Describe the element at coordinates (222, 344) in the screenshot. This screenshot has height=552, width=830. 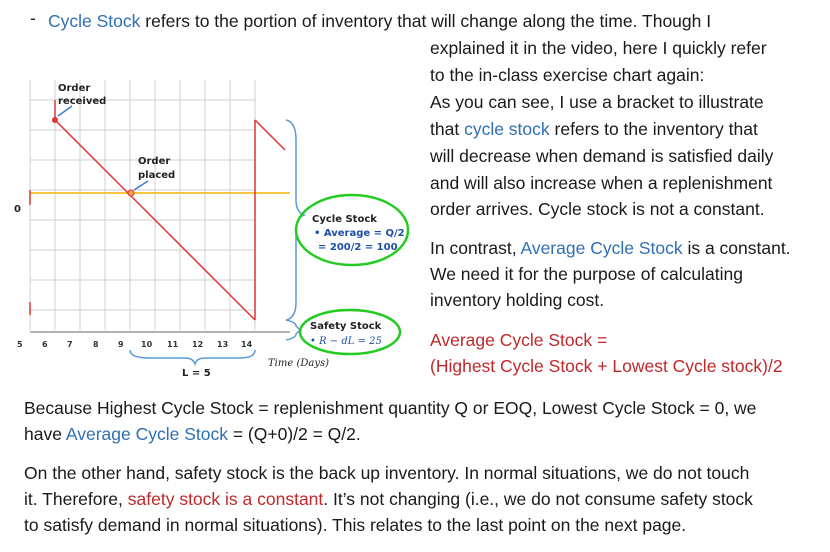
I see `x-tick-13: 13` at that location.